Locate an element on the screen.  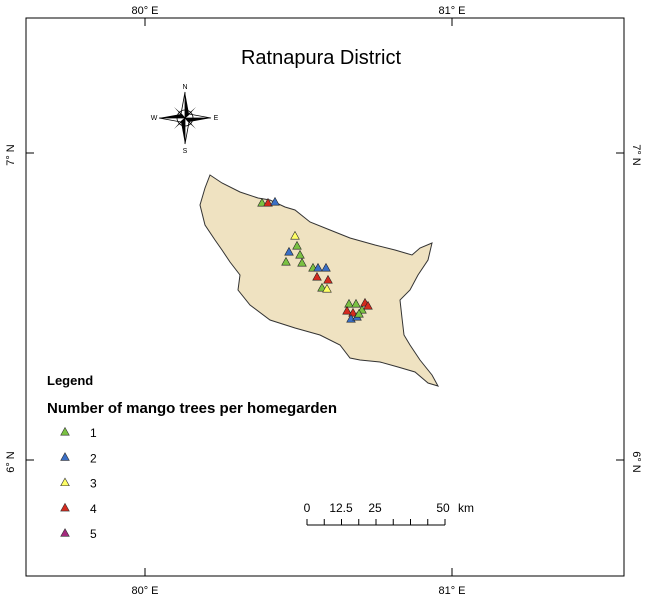
compass-label: N is located at coordinates (184, 87).